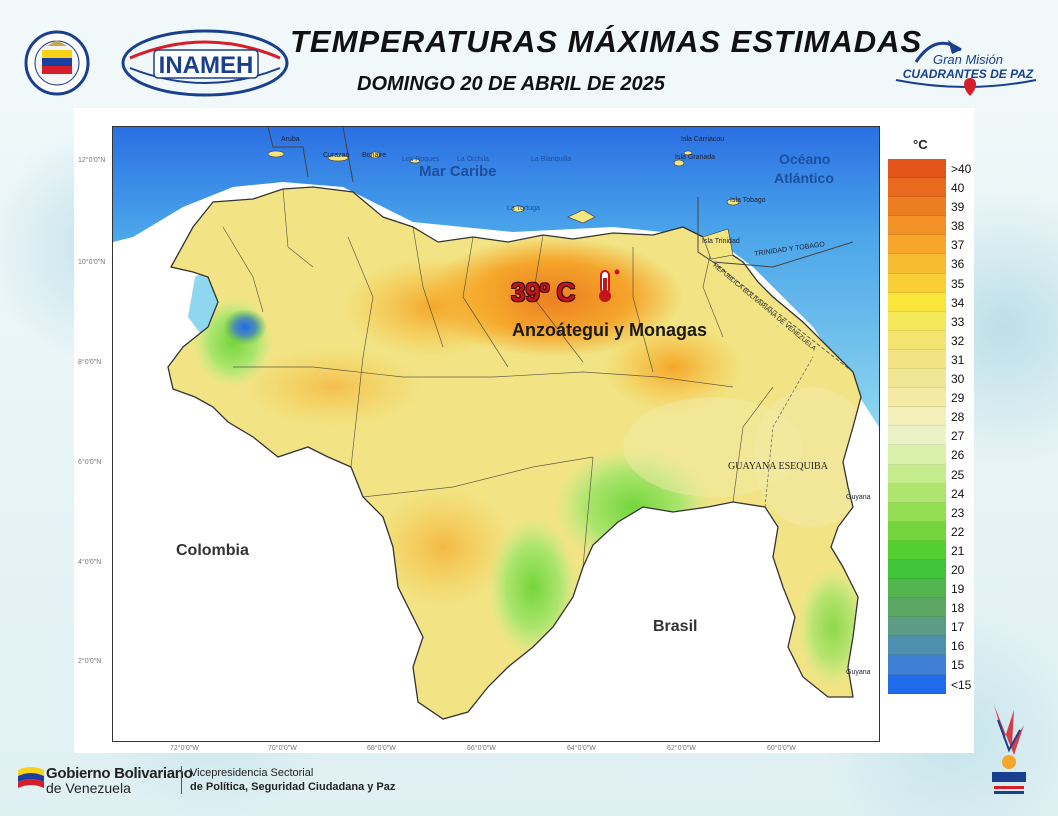 This screenshot has height=816, width=1058. Describe the element at coordinates (675, 626) in the screenshot. I see `label-brasil: Brasil` at that location.